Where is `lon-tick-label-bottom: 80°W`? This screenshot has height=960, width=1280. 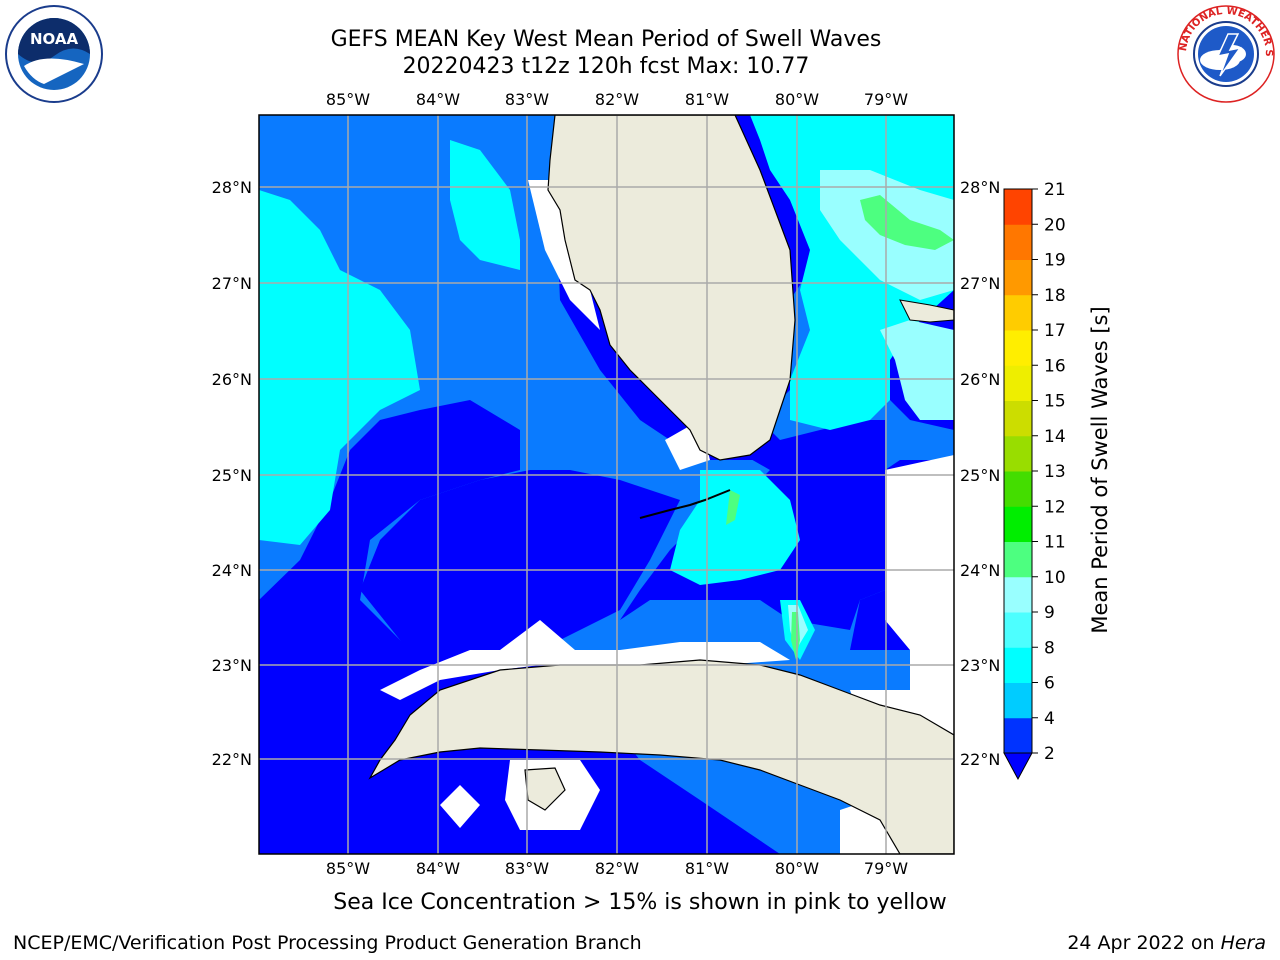 lon-tick-label-bottom: 80°W is located at coordinates (797, 868).